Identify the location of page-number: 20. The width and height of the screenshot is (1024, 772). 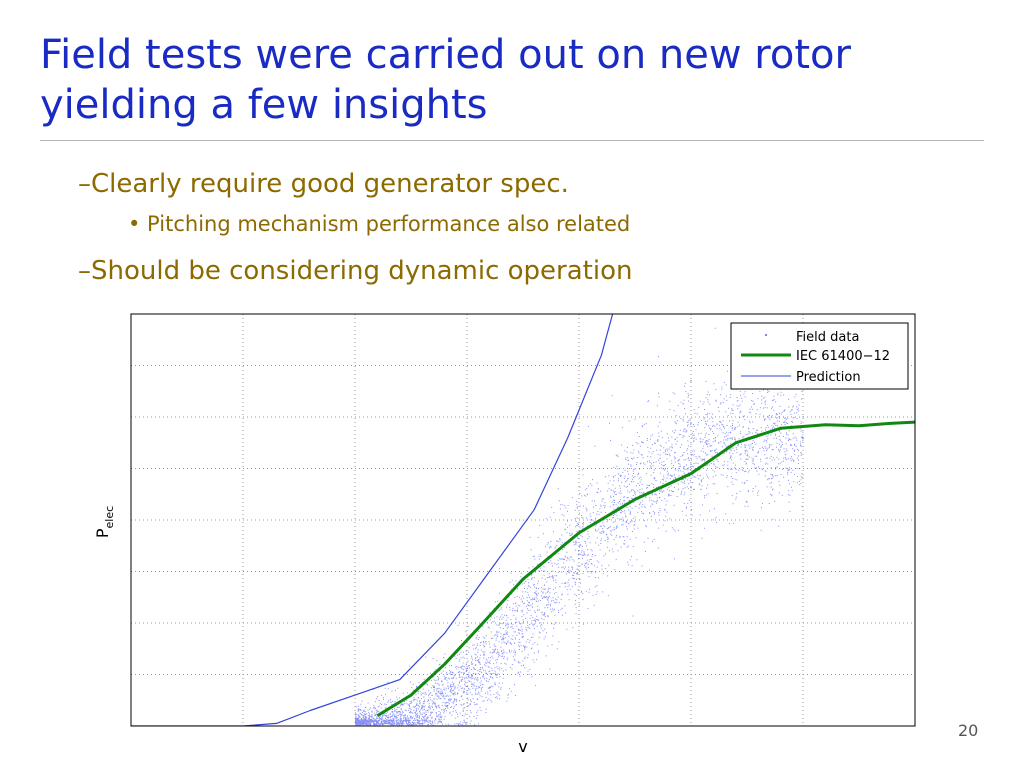
(968, 730).